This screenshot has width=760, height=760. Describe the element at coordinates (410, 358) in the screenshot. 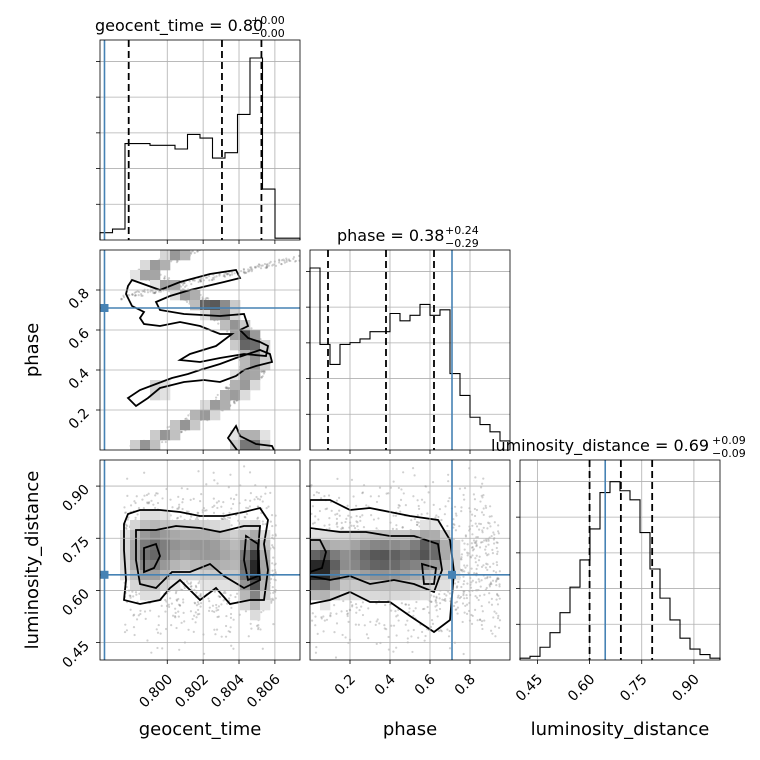

I see `histogram-phase` at that location.